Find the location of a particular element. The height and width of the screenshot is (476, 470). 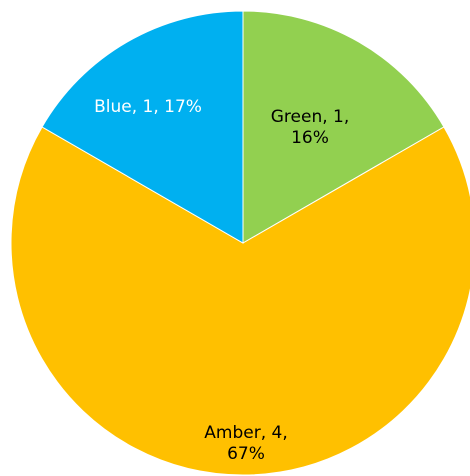

data-label-green: Green, 1, 16% is located at coordinates (310, 127).